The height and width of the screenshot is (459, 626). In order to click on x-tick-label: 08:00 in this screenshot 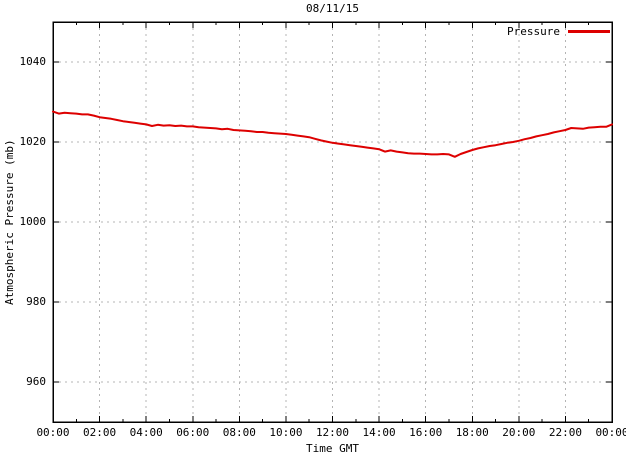, I will do `click(239, 432)`.